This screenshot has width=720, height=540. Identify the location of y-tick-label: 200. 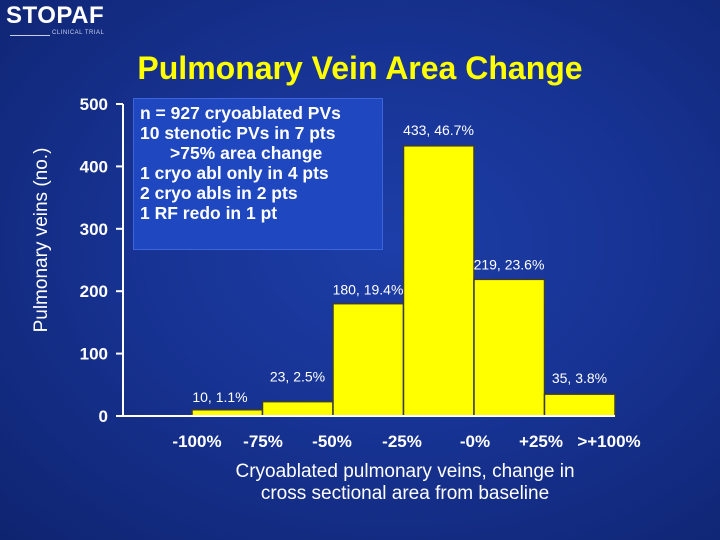
(94, 291).